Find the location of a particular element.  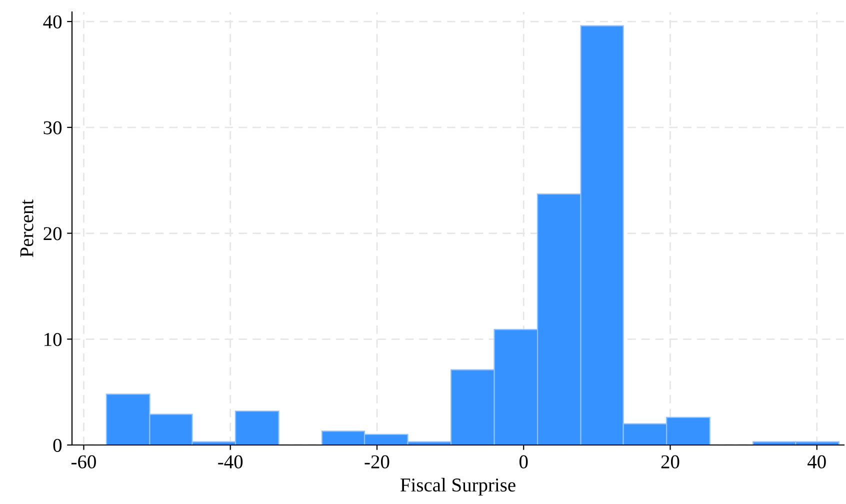

x-tick-label: 20 is located at coordinates (670, 461).